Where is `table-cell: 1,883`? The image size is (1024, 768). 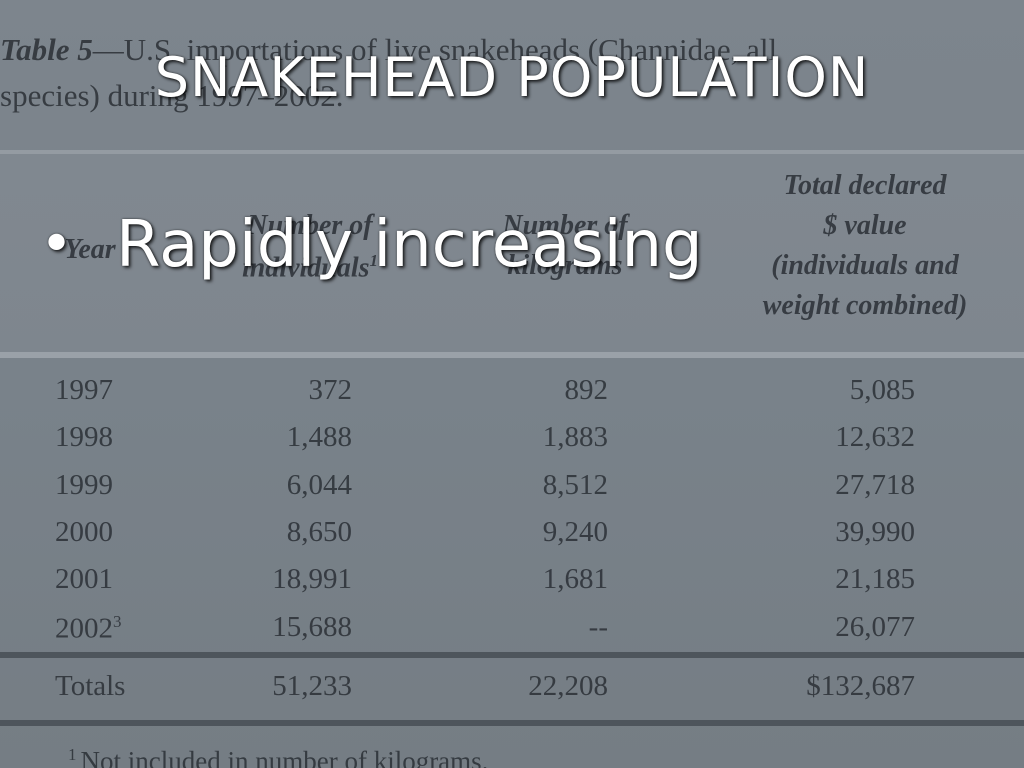 table-cell: 1,883 is located at coordinates (498, 437).